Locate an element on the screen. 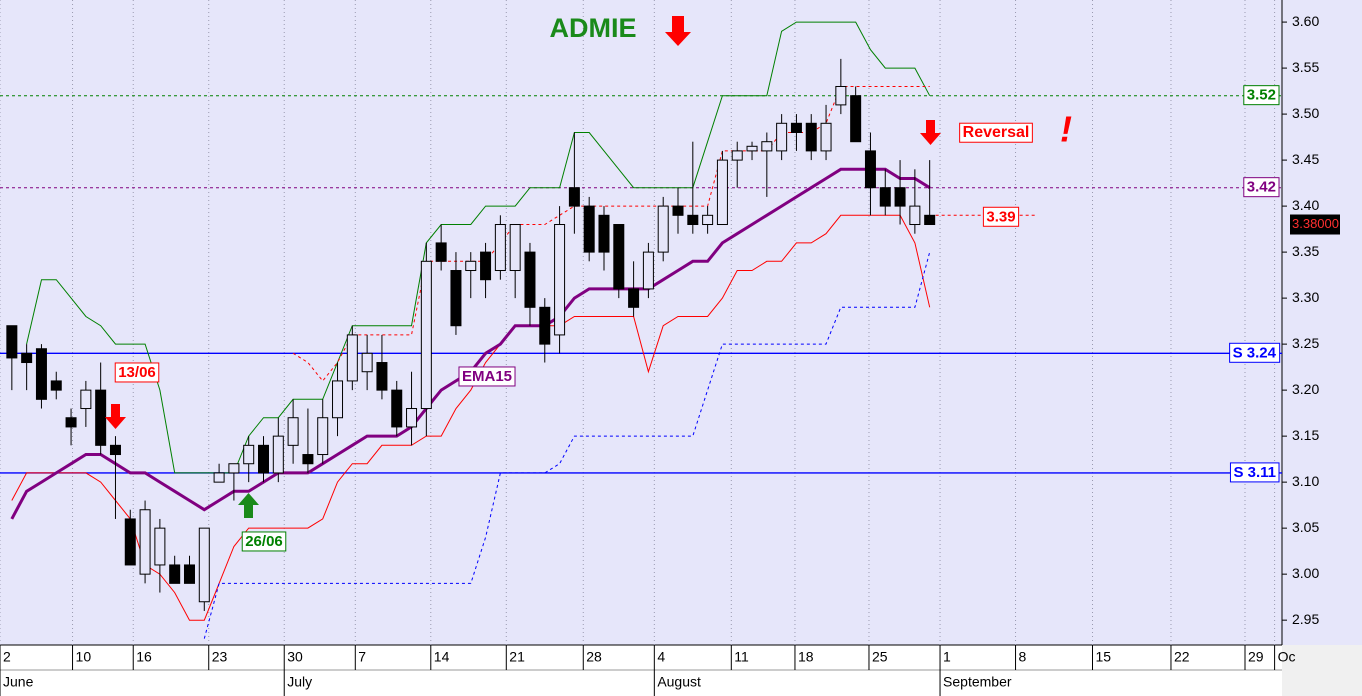 Image resolution: width=1362 pixels, height=696 pixels. x-tick-label: 23 is located at coordinates (220, 657).